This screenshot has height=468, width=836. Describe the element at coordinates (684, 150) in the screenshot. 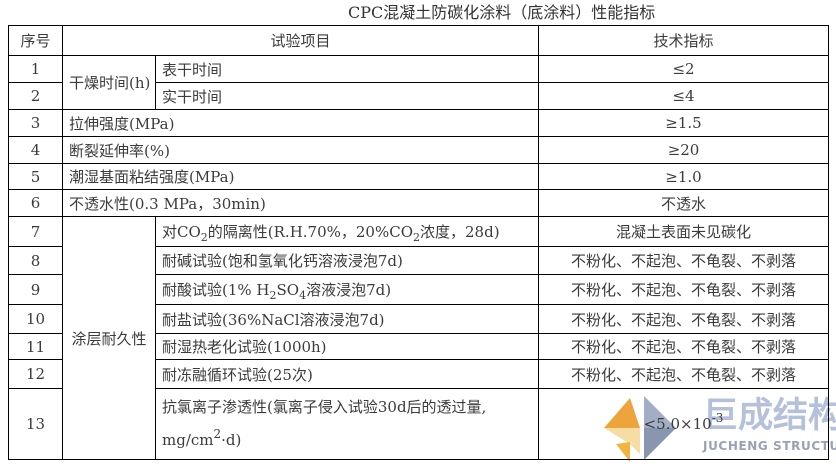

I see `indicator-cell: ≥20` at that location.